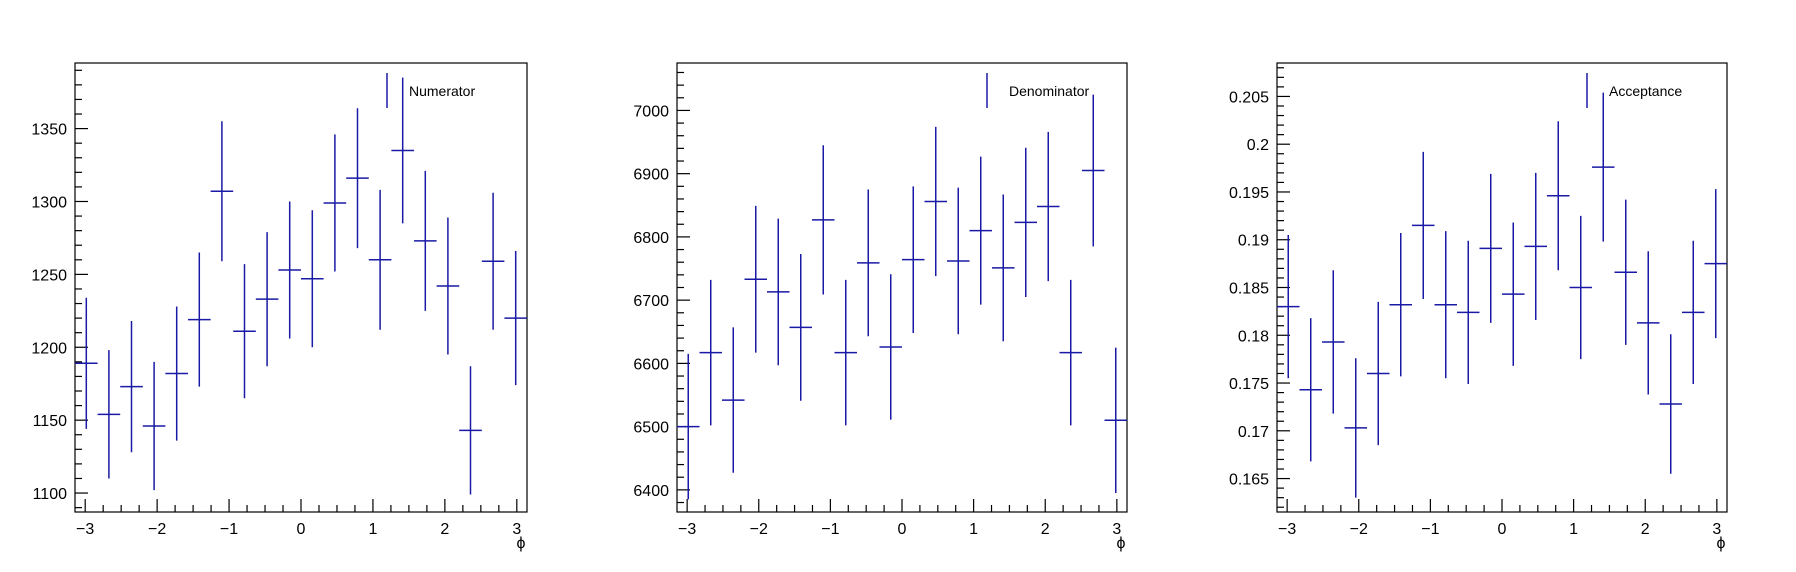 Image resolution: width=1796 pixels, height=572 pixels. I want to click on y-tick-label: 6800, so click(651, 238).